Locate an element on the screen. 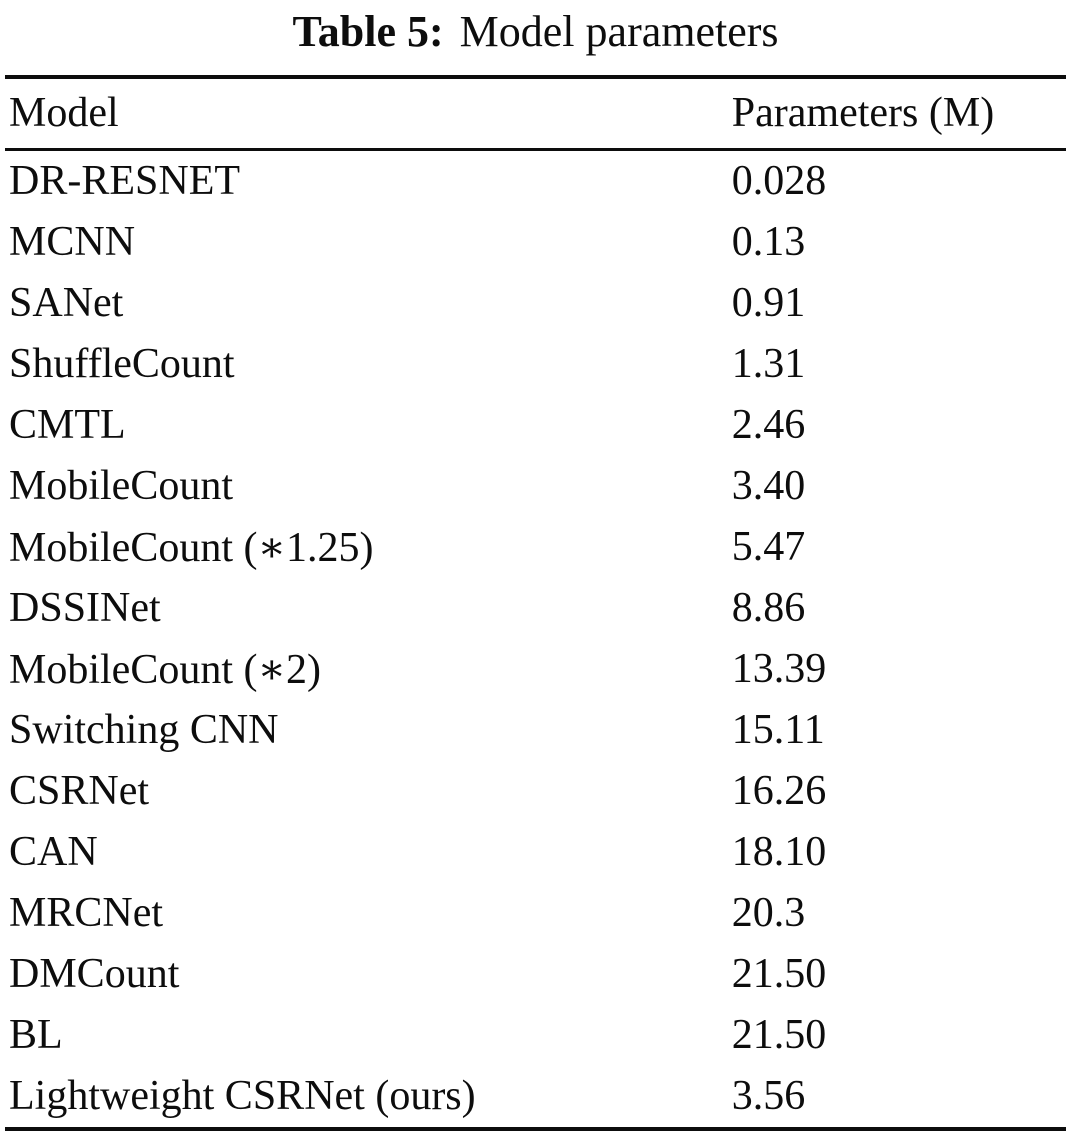  model-cell: DR-RESNET is located at coordinates (124, 181).